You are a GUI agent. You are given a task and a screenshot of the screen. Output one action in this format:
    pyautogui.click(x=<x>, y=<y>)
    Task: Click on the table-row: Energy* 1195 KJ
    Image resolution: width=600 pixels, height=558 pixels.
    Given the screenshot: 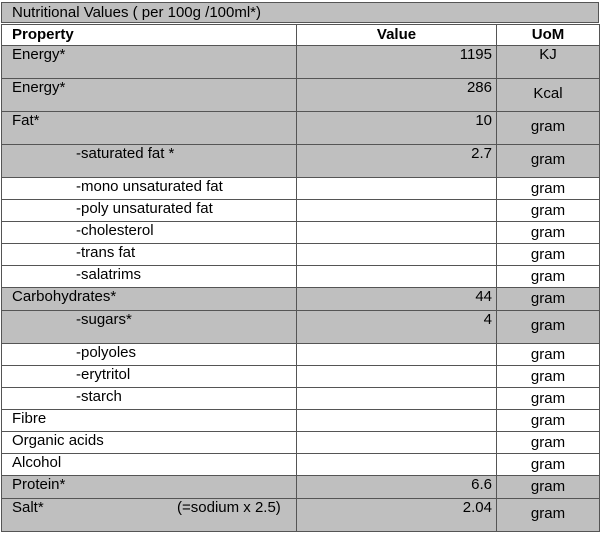 What is the action you would take?
    pyautogui.click(x=300, y=62)
    